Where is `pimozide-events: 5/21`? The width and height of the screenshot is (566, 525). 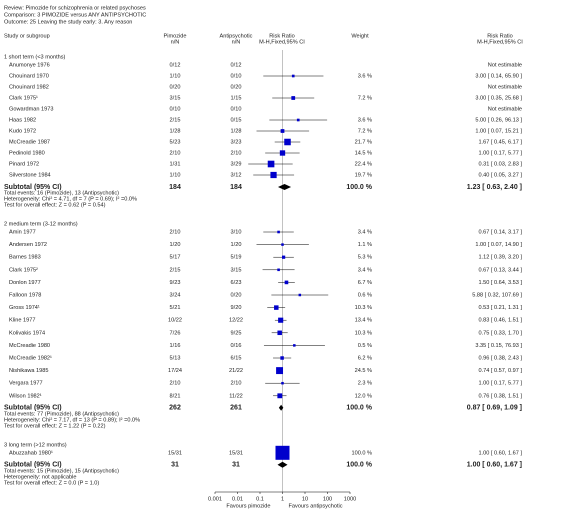
pimozide-events: 5/21 is located at coordinates (175, 308).